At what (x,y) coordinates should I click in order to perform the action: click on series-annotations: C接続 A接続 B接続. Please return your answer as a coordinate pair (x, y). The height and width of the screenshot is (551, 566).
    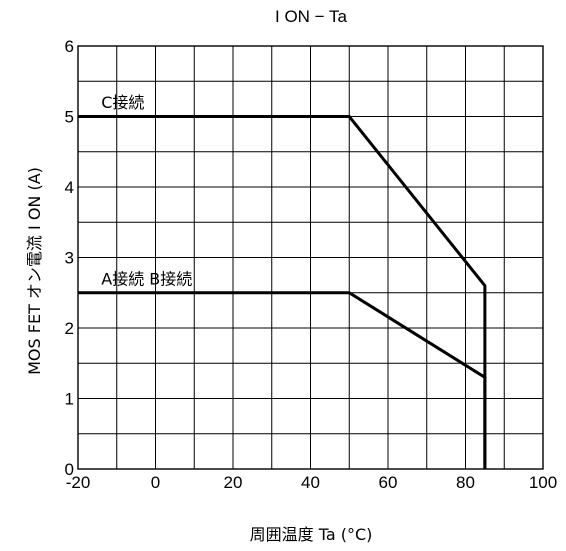
    Looking at the image, I should click on (146, 190).